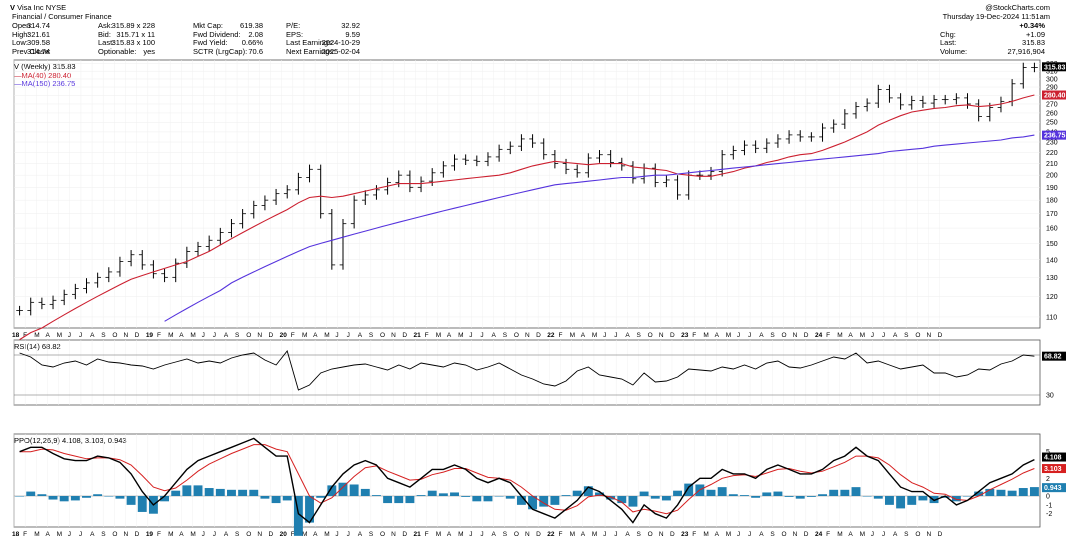 This screenshot has height=540, width=1080. Describe the element at coordinates (1052, 79) in the screenshot. I see `main-y-tick-label: 300` at that location.